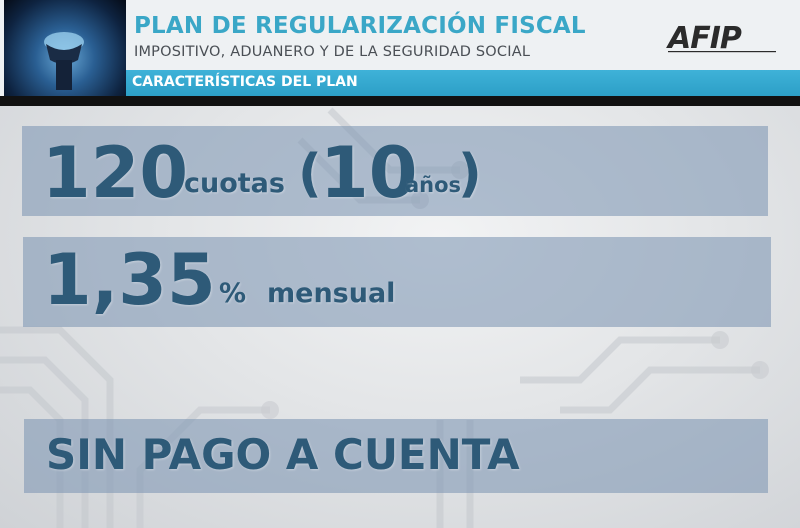 This screenshot has width=800, height=528. What do you see at coordinates (245, 82) in the screenshot?
I see `section-title: CARACTERÍSTICAS DEL PLAN` at bounding box center [245, 82].